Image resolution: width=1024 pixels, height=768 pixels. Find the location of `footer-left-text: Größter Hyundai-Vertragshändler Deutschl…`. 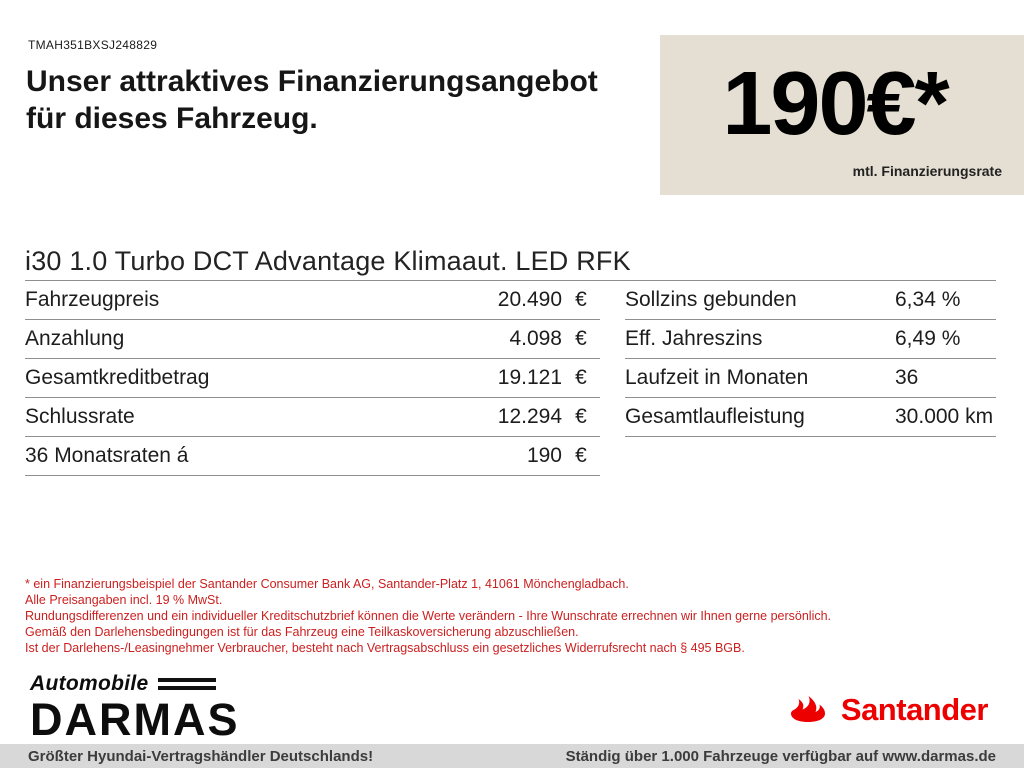

footer-left-text: Größter Hyundai-Vertragshändler Deutschl… is located at coordinates (201, 756).